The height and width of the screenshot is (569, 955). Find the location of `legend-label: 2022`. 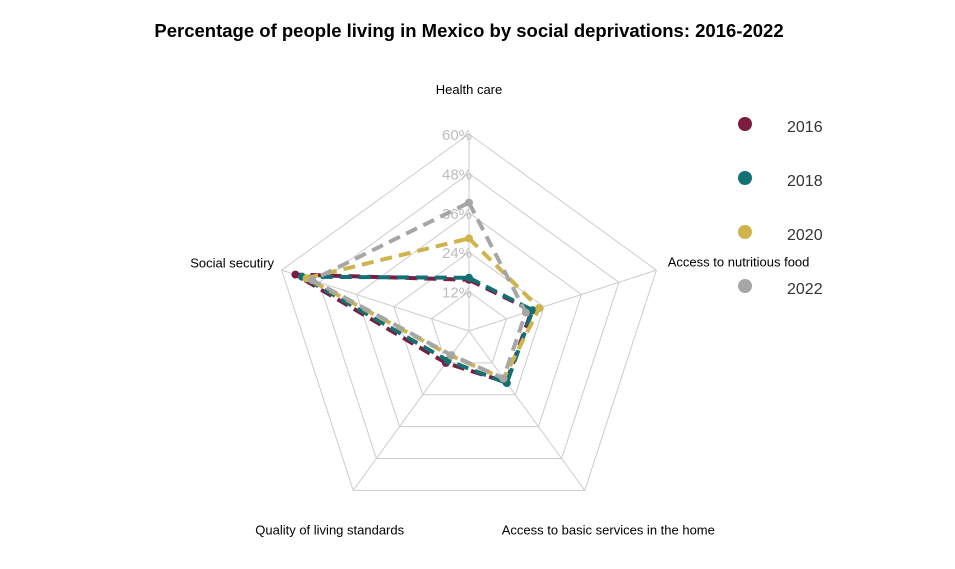

legend-label: 2022 is located at coordinates (805, 289).